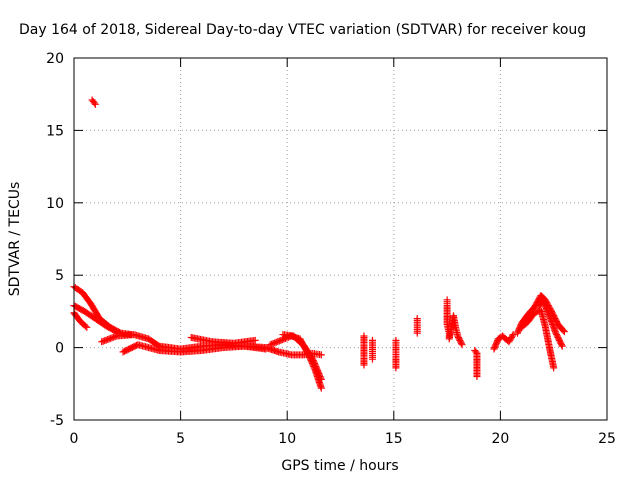 Image resolution: width=640 pixels, height=480 pixels. Describe the element at coordinates (55, 204) in the screenshot. I see `y-tick-label: 10` at that location.